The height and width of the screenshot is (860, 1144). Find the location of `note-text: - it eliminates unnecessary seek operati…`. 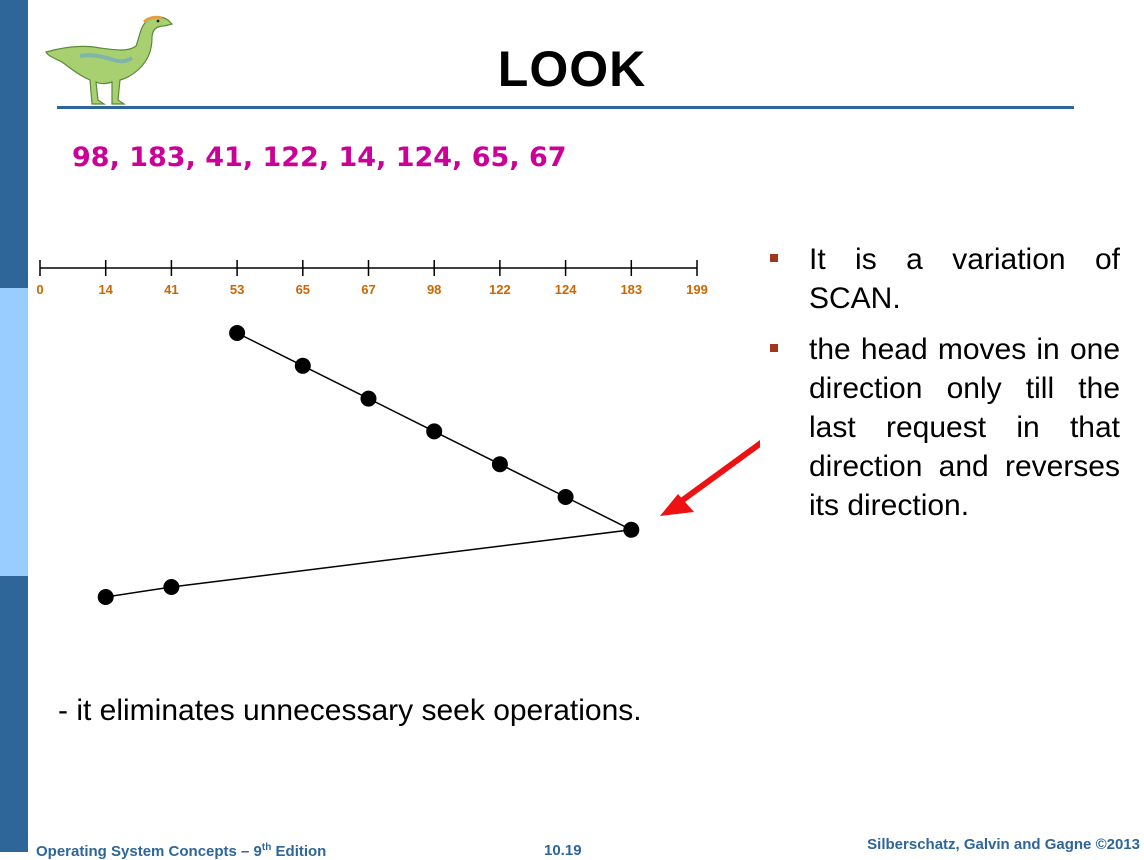

note-text: - it eliminates unnecessary seek operati… is located at coordinates (350, 710).